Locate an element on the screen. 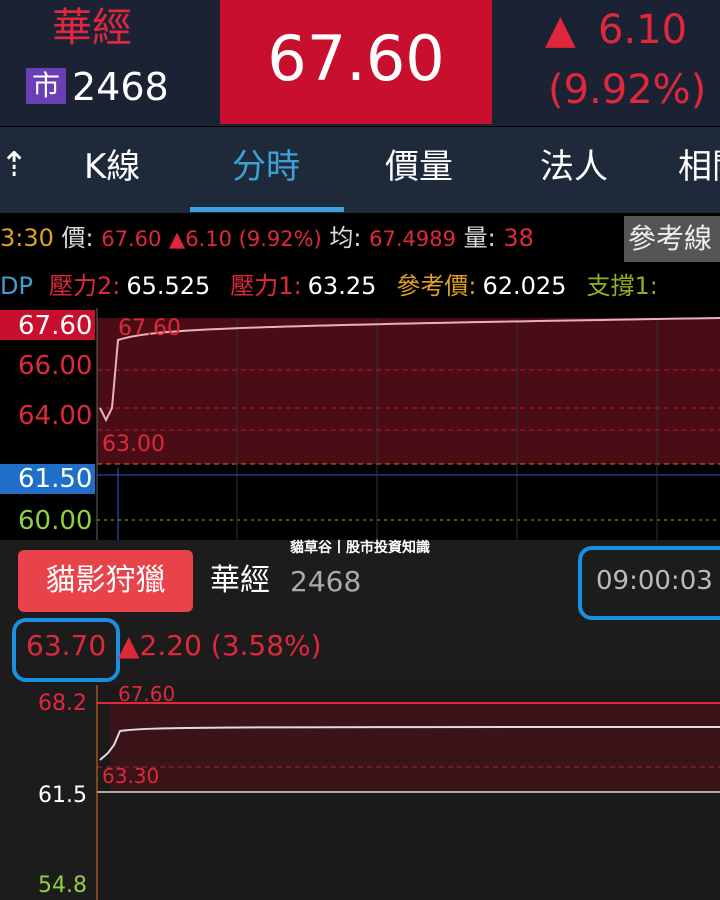 Image resolution: width=720 pixels, height=900 pixels. tab-bar is located at coordinates (360, 170).